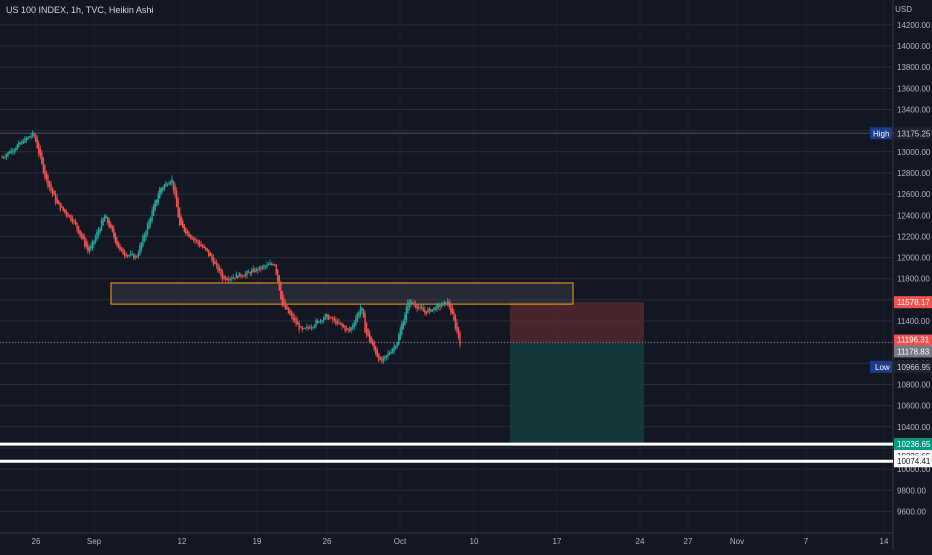  I want to click on x-tick-label: 7, so click(806, 541).